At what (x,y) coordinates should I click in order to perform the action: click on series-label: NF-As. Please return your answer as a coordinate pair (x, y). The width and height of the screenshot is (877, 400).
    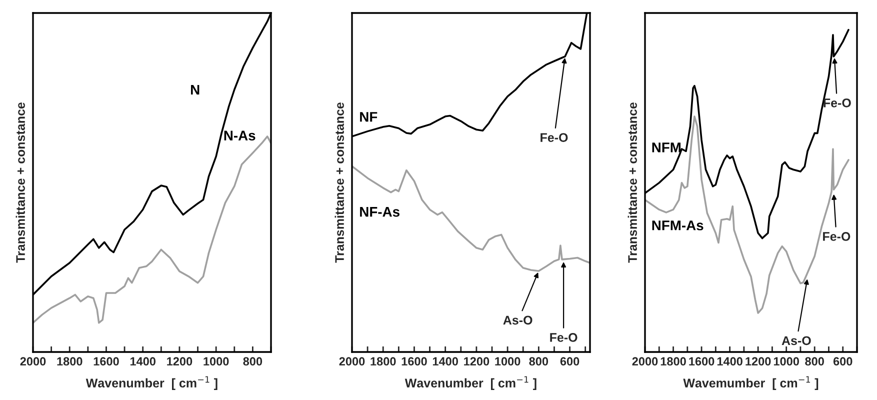
    Looking at the image, I should click on (380, 212).